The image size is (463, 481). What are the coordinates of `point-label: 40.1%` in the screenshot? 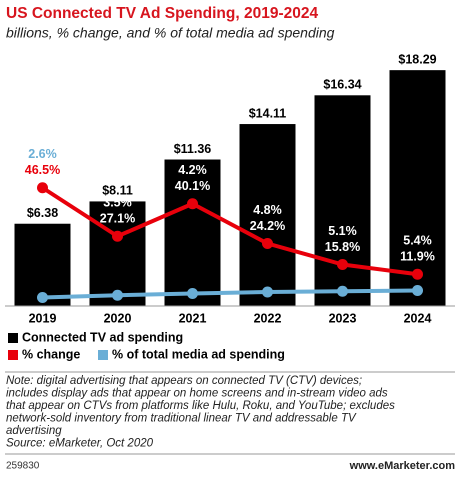 It's located at (192, 186).